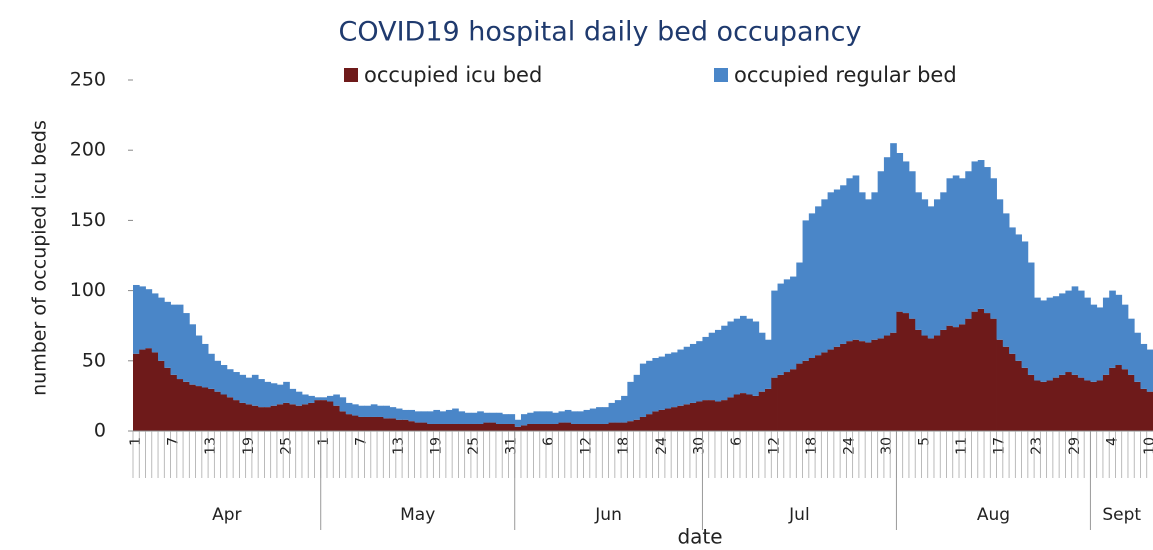 The image size is (1153, 550). I want to click on x-tick-label: 19, so click(436, 446).